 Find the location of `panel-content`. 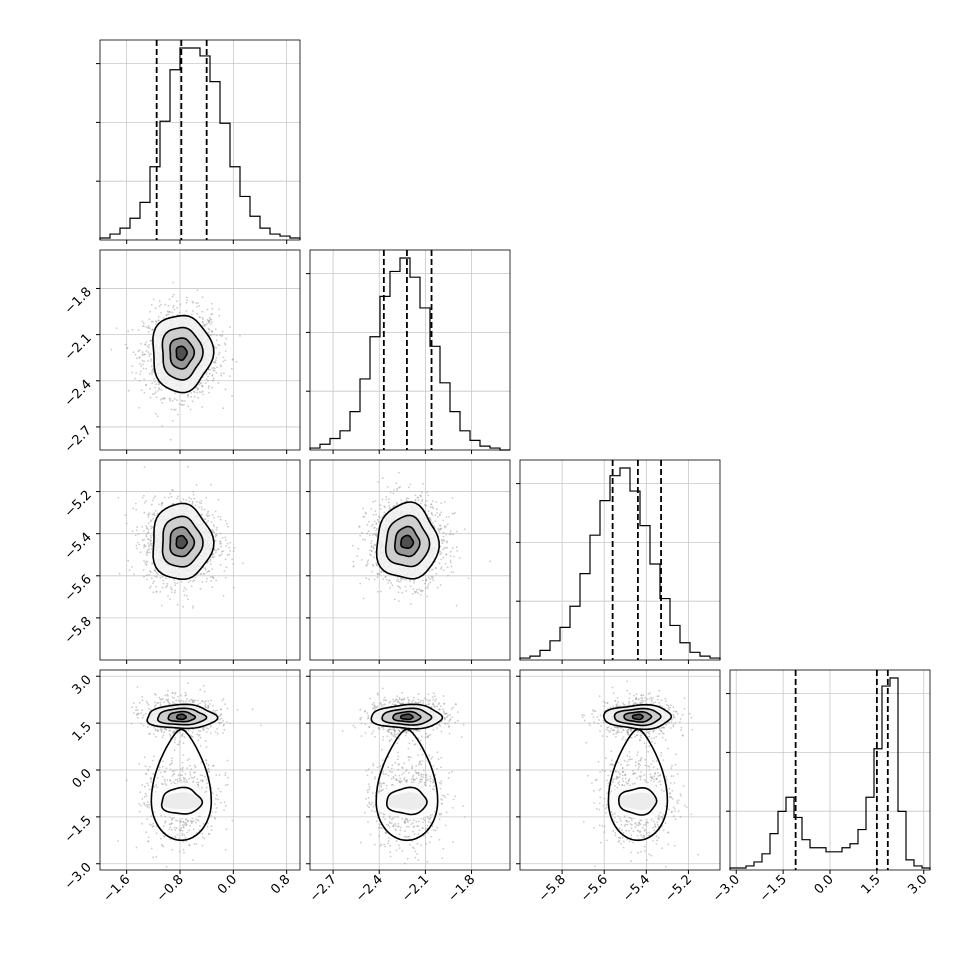

panel-content is located at coordinates (200, 772).